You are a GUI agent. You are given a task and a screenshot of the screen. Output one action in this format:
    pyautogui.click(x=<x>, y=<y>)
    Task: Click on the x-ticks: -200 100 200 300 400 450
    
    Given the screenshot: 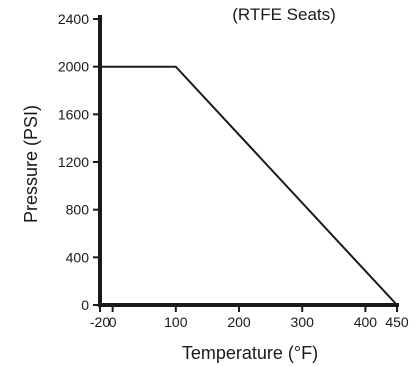 What is the action you would take?
    pyautogui.click(x=249, y=317)
    